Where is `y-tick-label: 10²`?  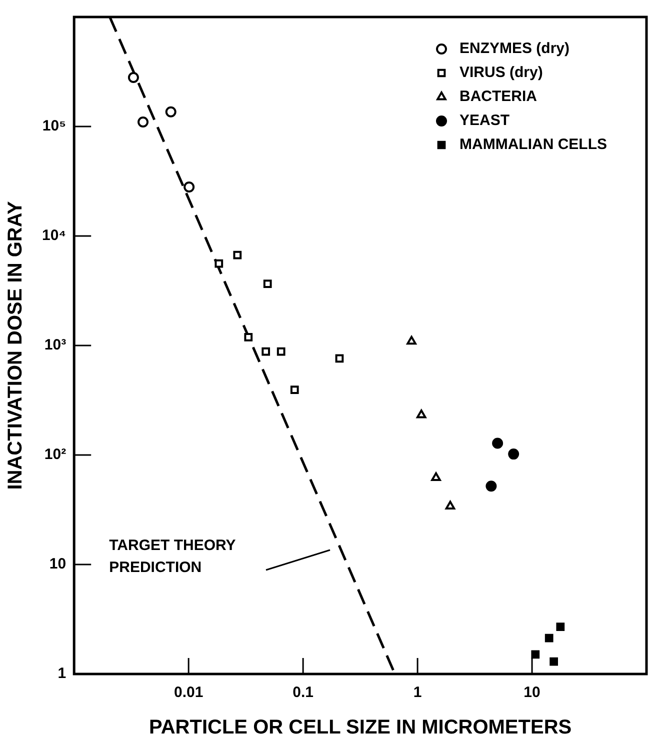 y-tick-label: 10² is located at coordinates (55, 455).